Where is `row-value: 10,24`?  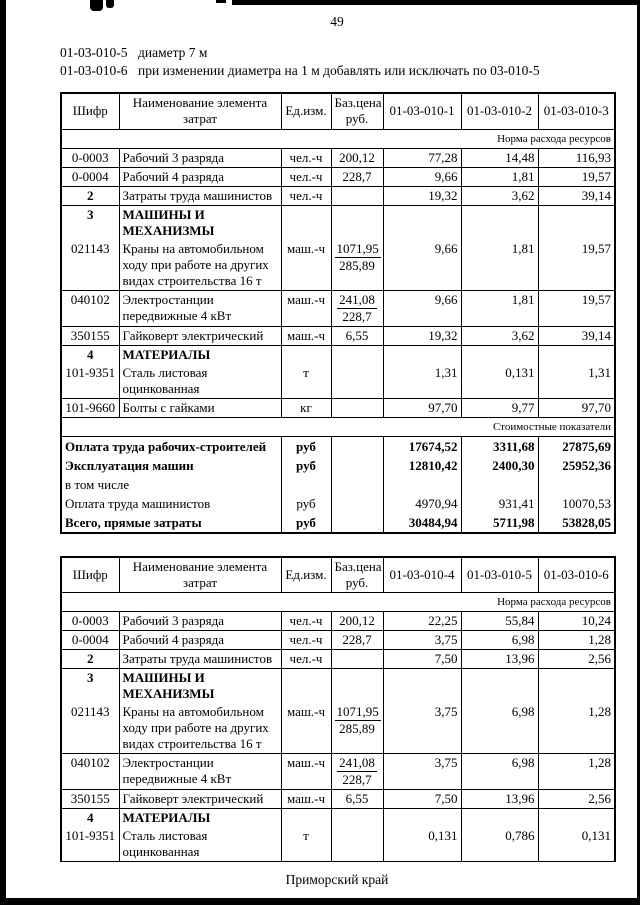
row-value: 10,24 is located at coordinates (576, 621).